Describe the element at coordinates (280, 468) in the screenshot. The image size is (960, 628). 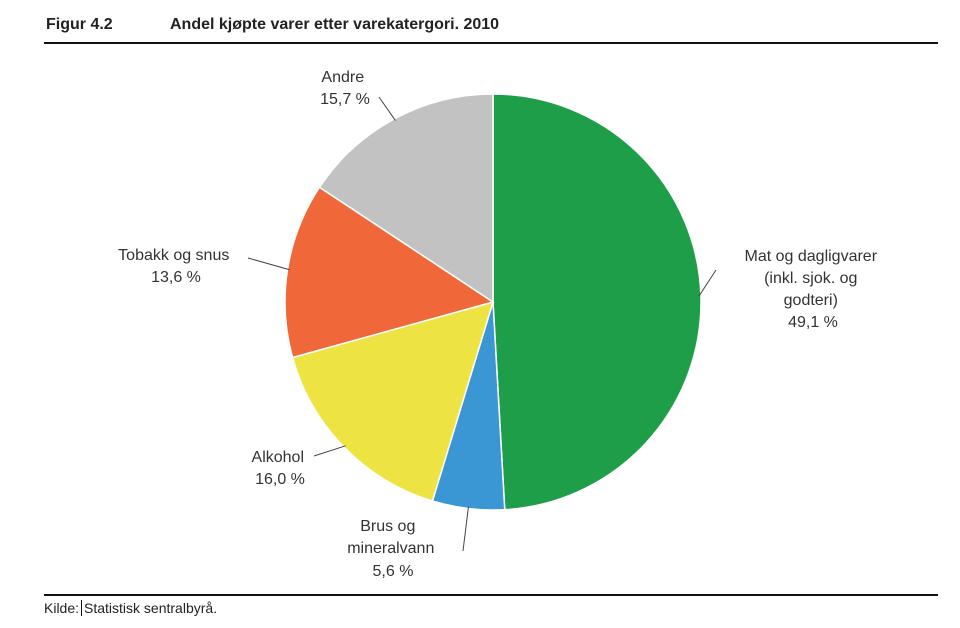
I see `slice-label-alkohol: Alkohol 16,0 %` at that location.